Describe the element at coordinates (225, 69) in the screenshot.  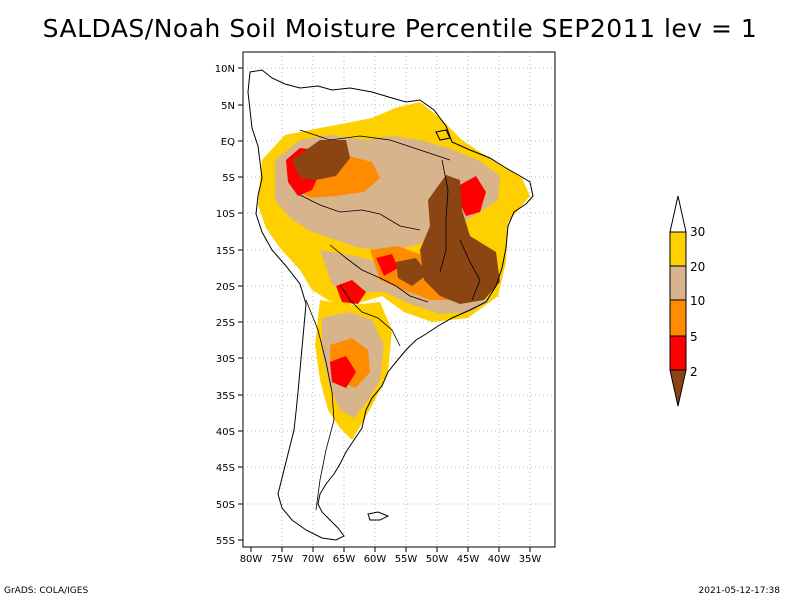
I see `lat-label: 10N` at that location.